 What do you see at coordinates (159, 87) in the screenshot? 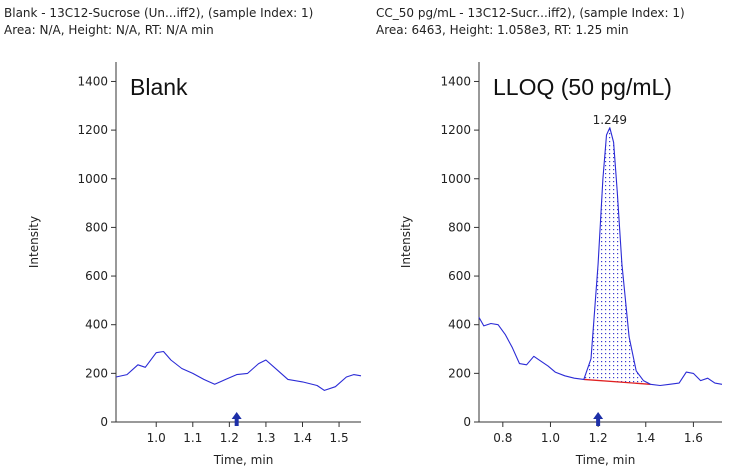
I see `chart-label: Blank` at bounding box center [159, 87].